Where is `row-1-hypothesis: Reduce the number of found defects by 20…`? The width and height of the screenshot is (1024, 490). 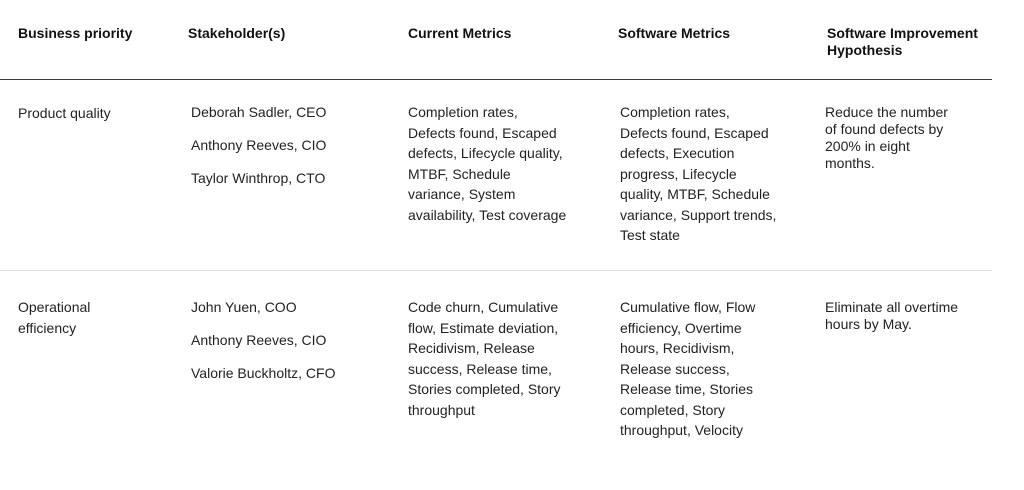 row-1-hypothesis: Reduce the number of found defects by 20… is located at coordinates (886, 137).